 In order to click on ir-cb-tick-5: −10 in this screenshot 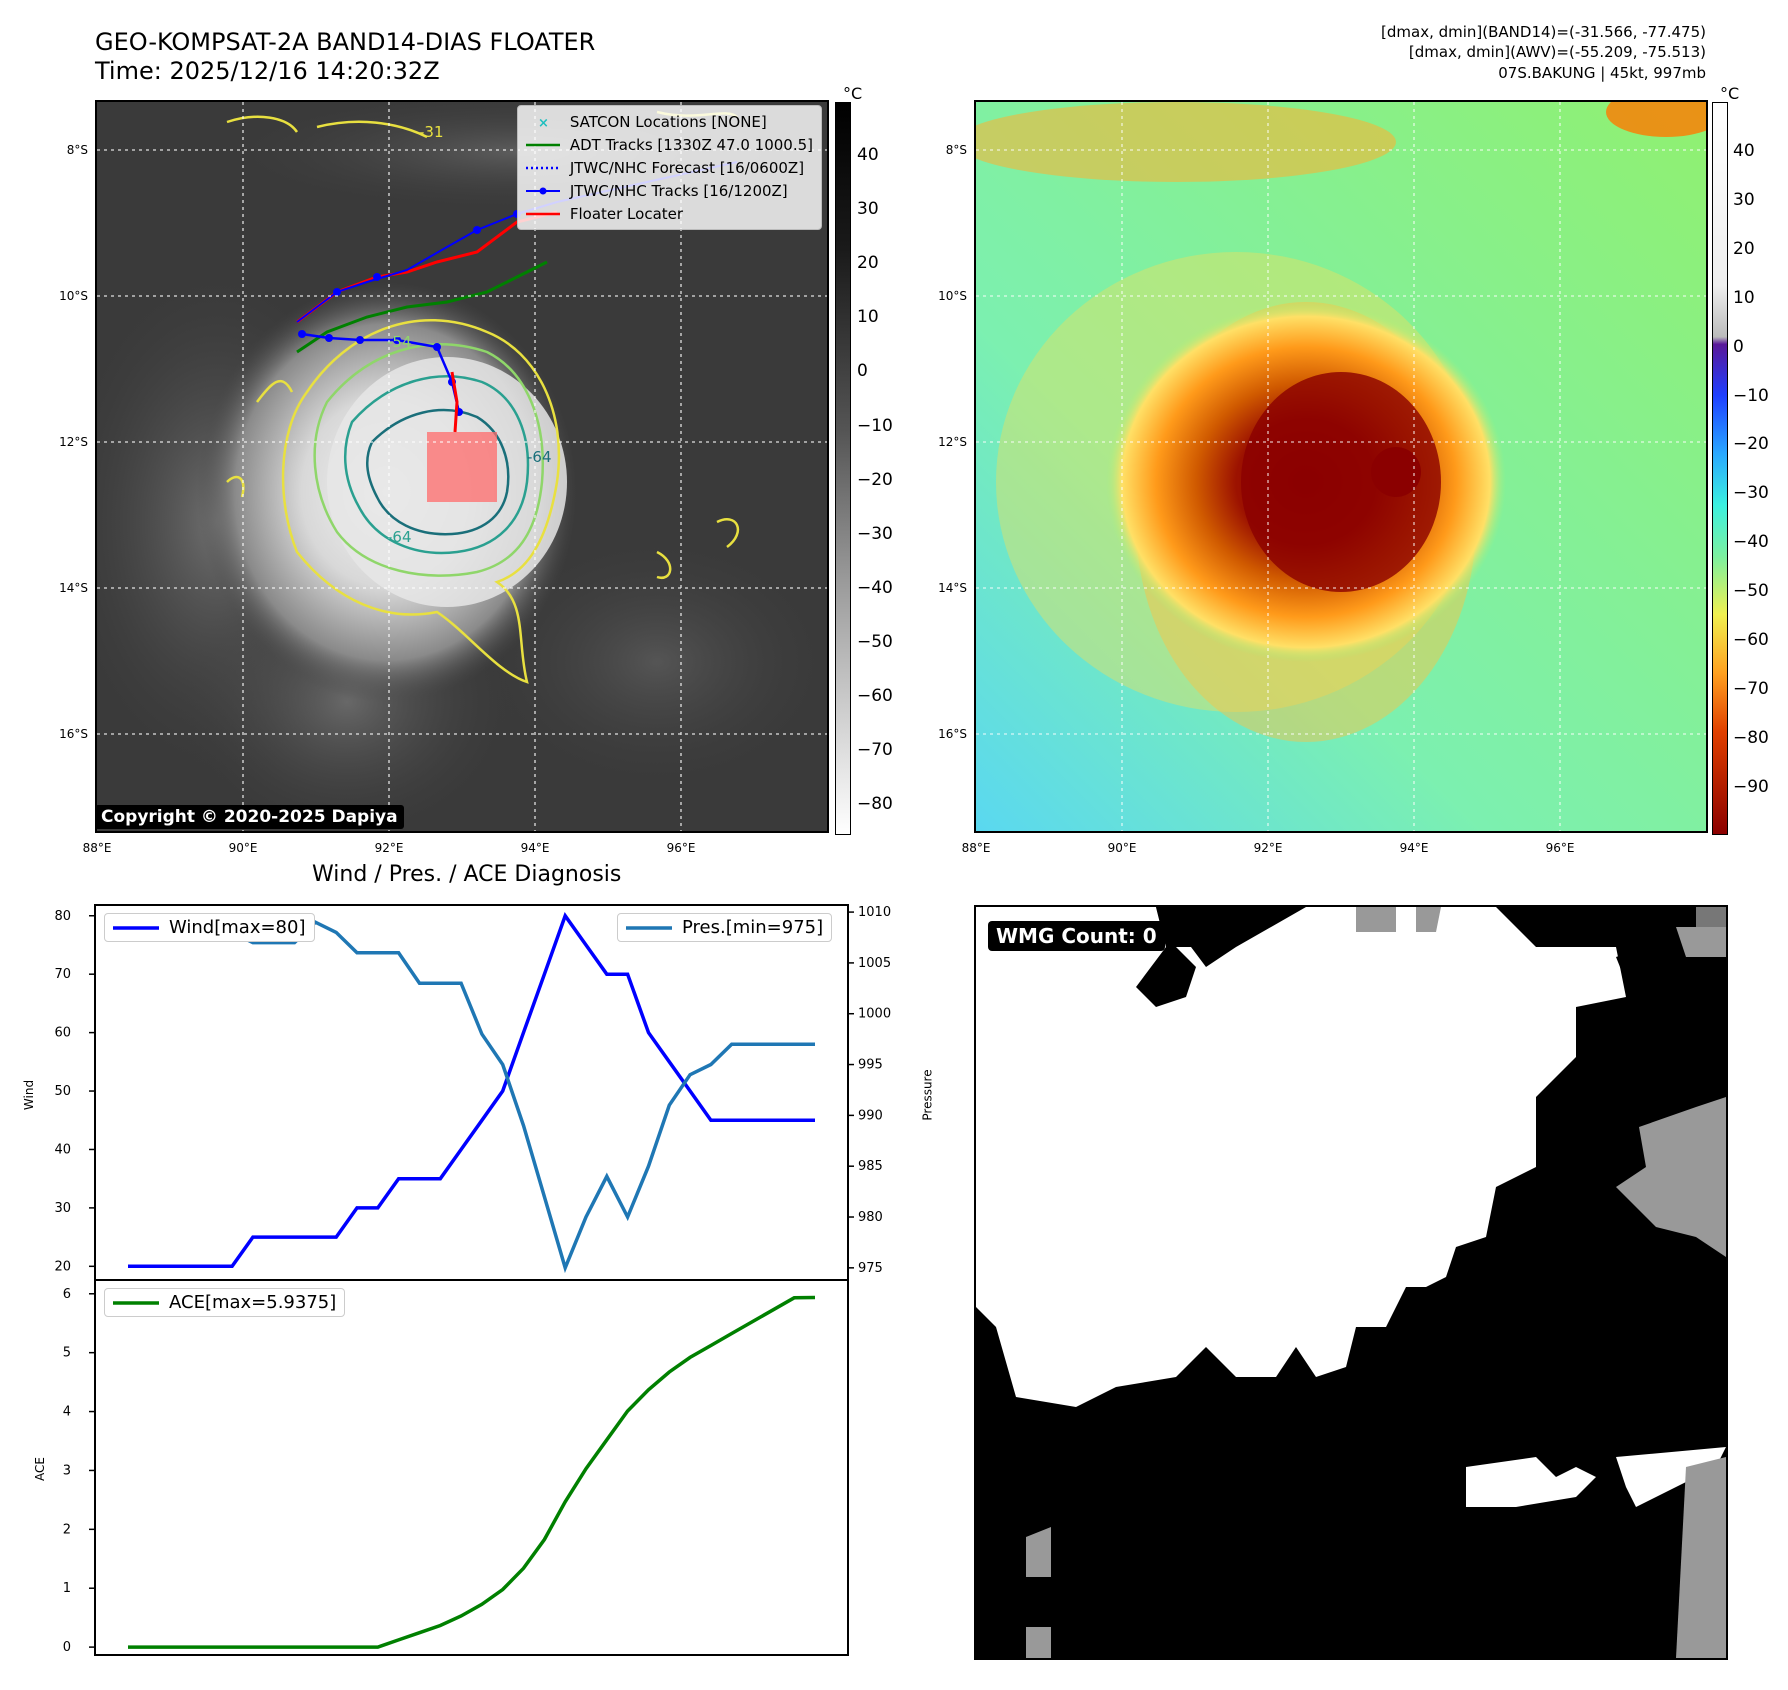, I will do `click(875, 425)`.